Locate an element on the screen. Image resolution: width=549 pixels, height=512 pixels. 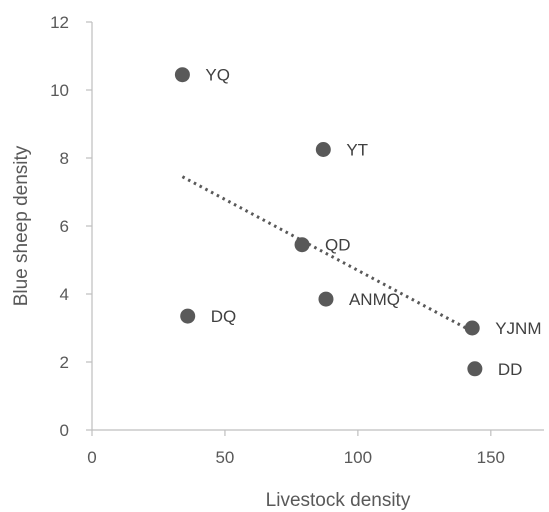
y-tick-label: 2 is located at coordinates (64, 362).